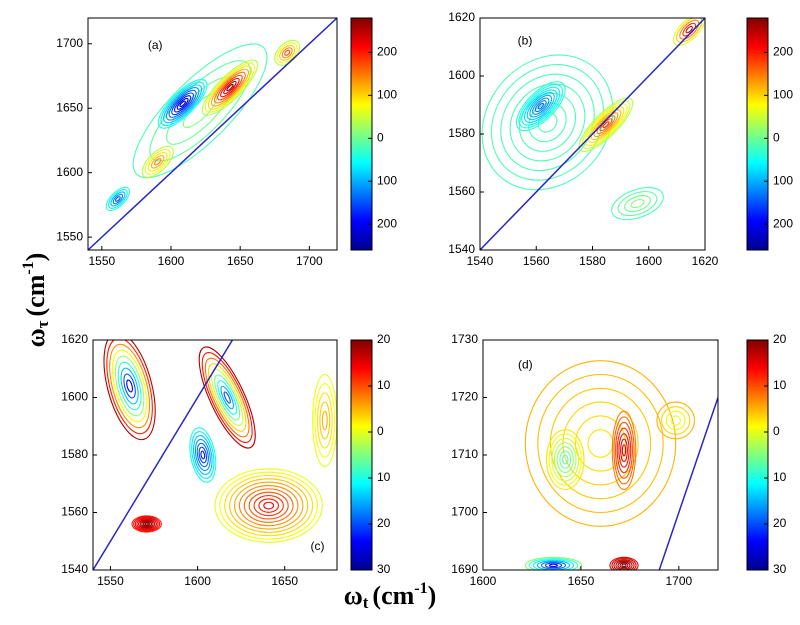 This screenshot has height=625, width=800. What do you see at coordinates (464, 569) in the screenshot?
I see `y-tick-label: 1690` at bounding box center [464, 569].